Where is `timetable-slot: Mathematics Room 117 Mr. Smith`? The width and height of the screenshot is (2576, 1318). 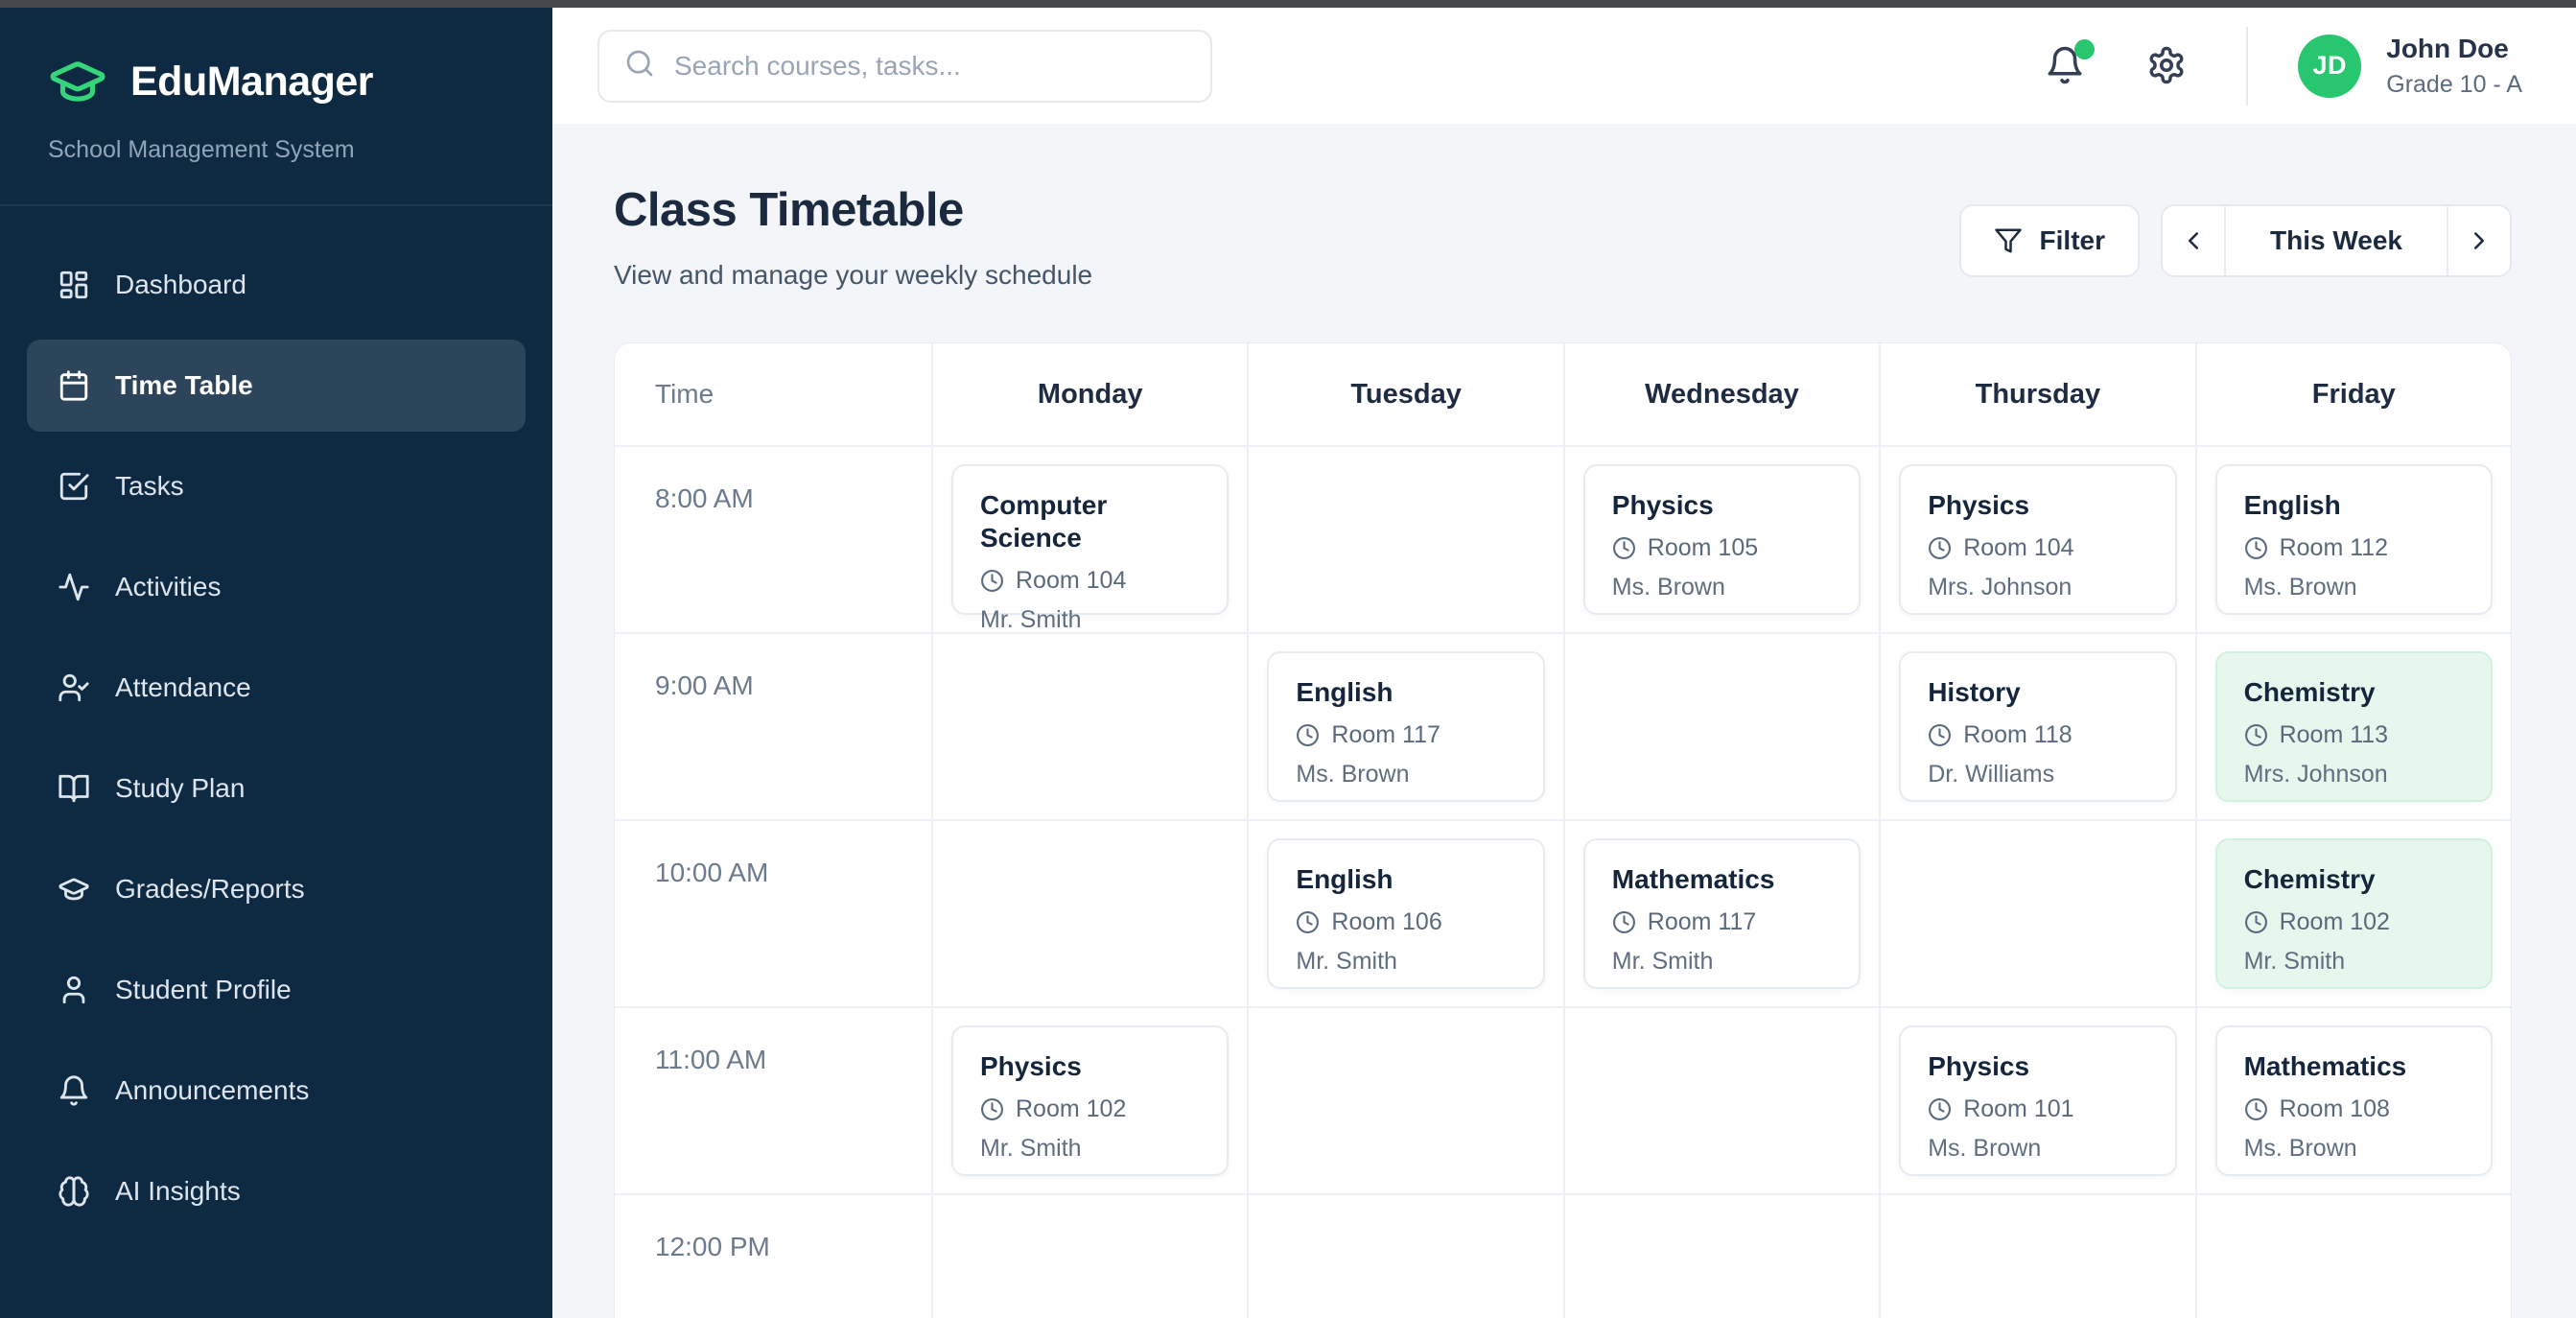 timetable-slot: Mathematics Room 117 Mr. Smith is located at coordinates (1721, 912).